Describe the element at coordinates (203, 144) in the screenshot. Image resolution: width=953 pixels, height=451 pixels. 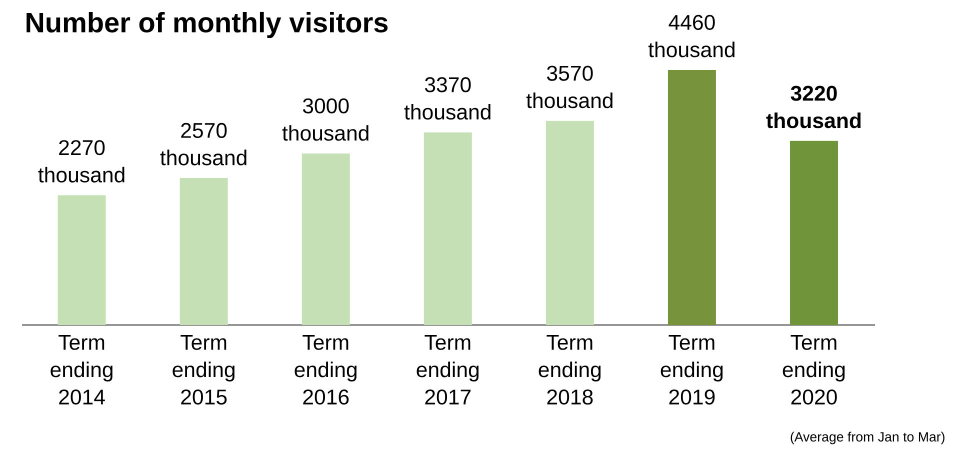
I see `data-label: 2570 thousand` at that location.